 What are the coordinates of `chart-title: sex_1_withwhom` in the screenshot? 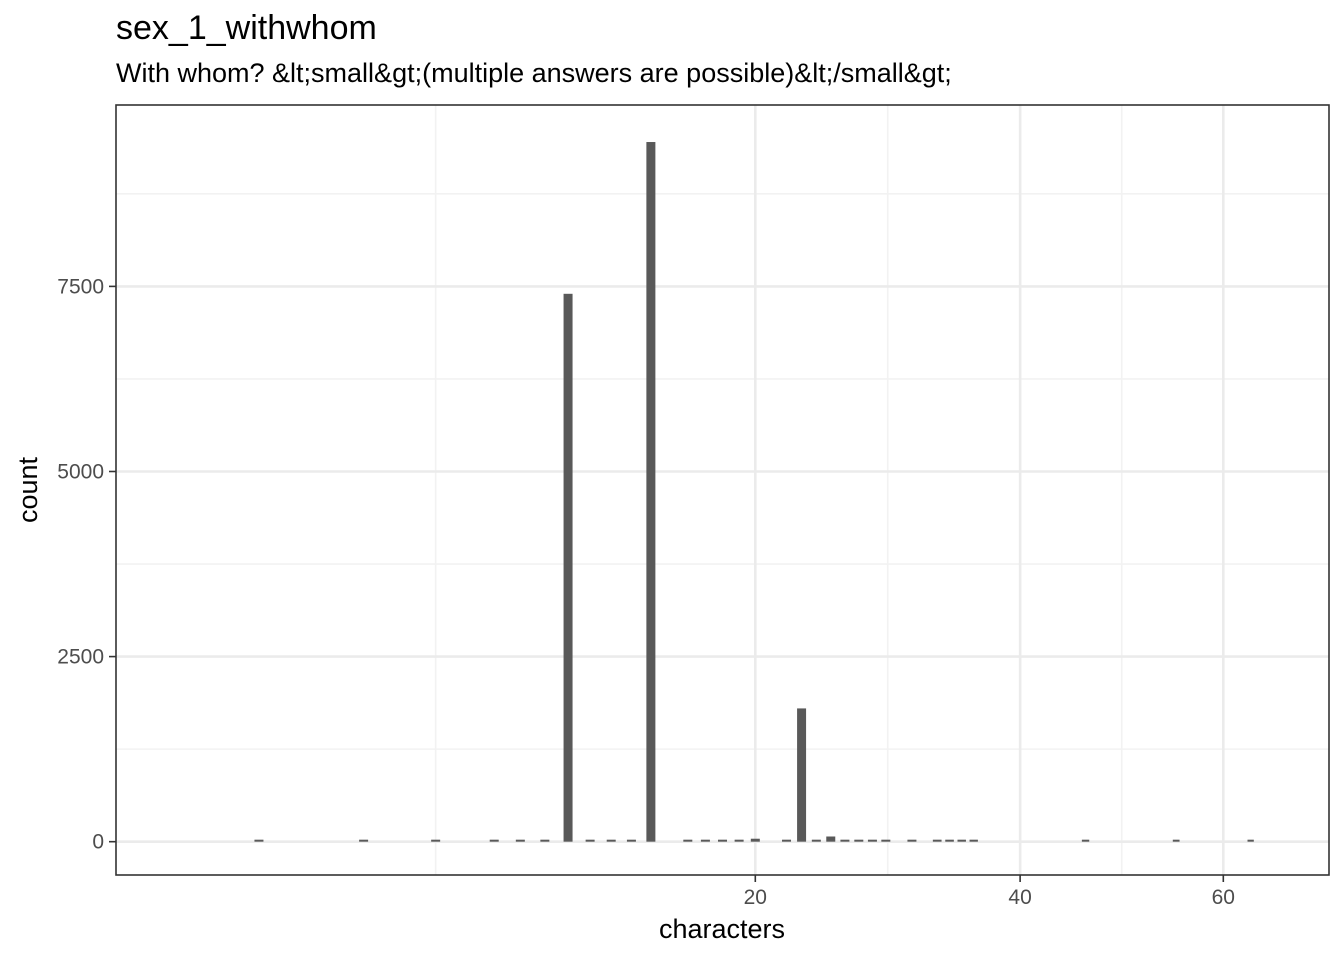 It's located at (246, 28).